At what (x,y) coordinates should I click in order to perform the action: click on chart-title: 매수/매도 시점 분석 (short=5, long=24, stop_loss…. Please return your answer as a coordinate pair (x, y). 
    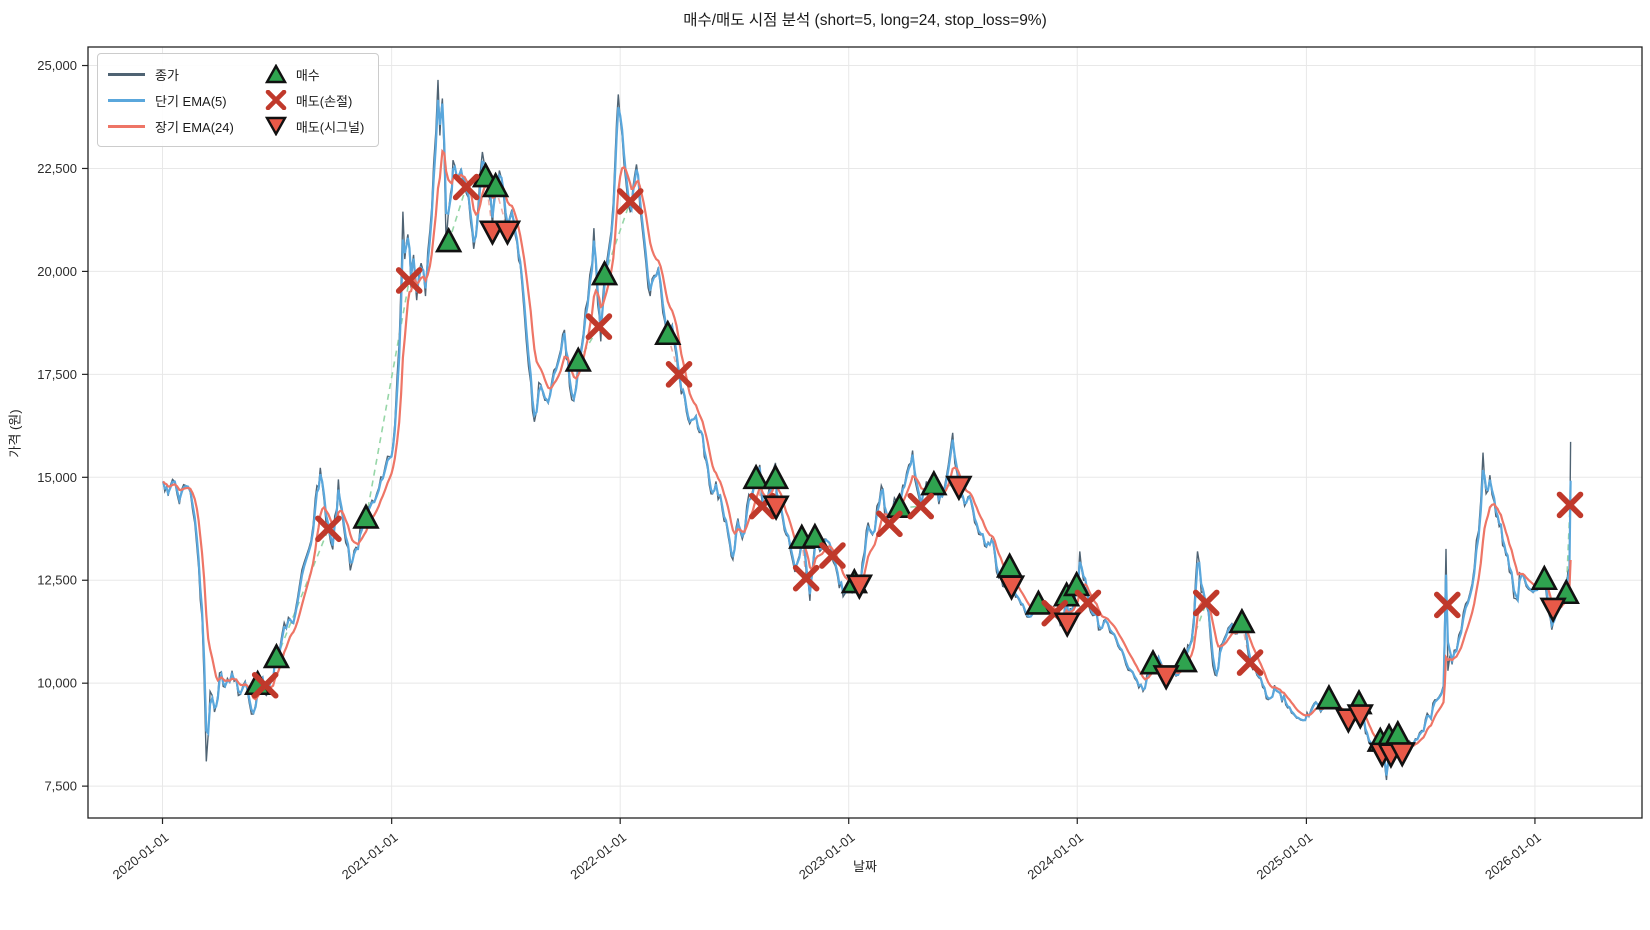
    Looking at the image, I should click on (865, 20).